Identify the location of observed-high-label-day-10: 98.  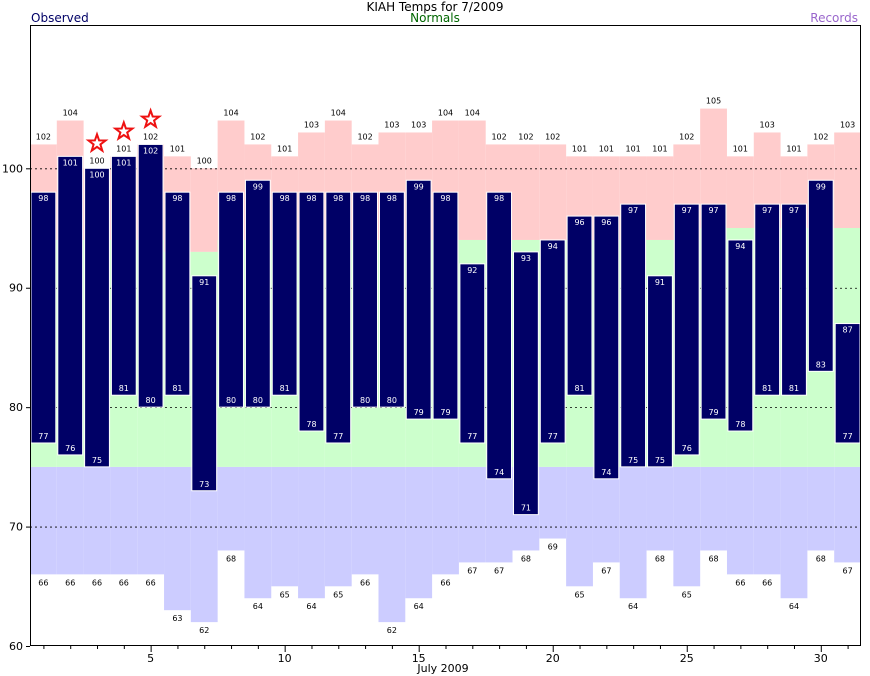
(285, 198).